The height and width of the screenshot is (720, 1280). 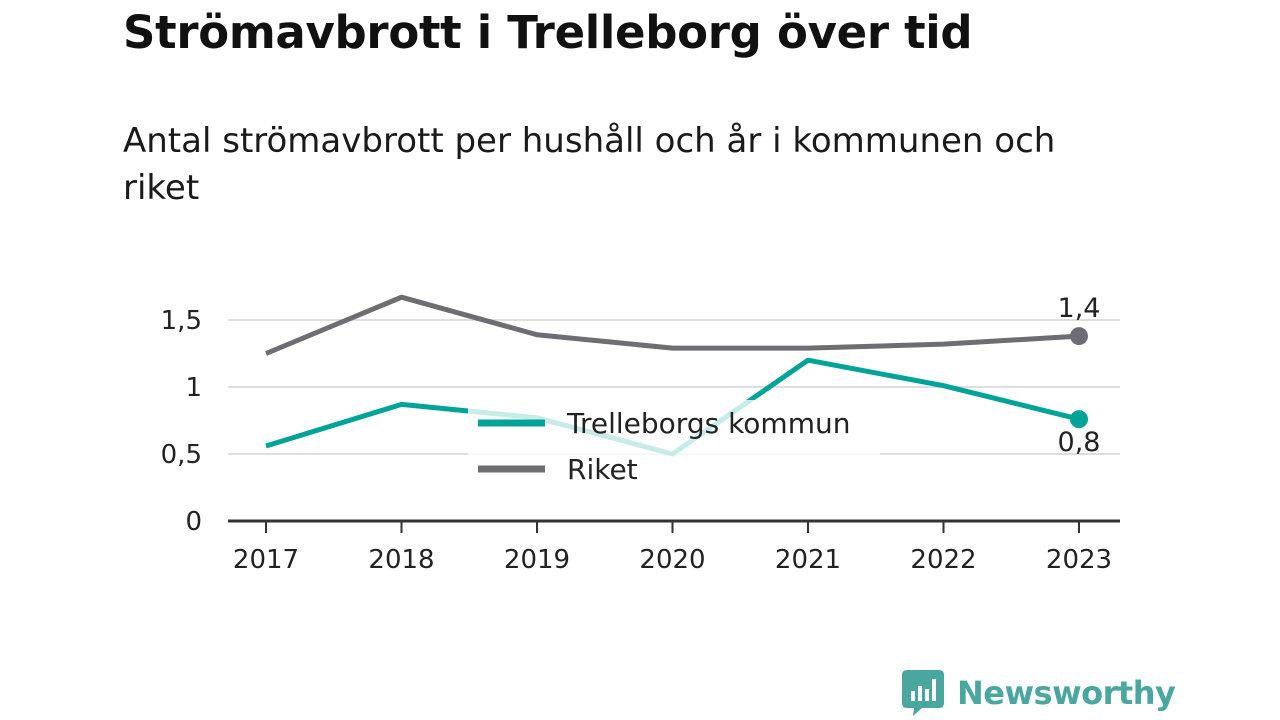 I want to click on y-tick-label: 1,5, so click(x=181, y=321).